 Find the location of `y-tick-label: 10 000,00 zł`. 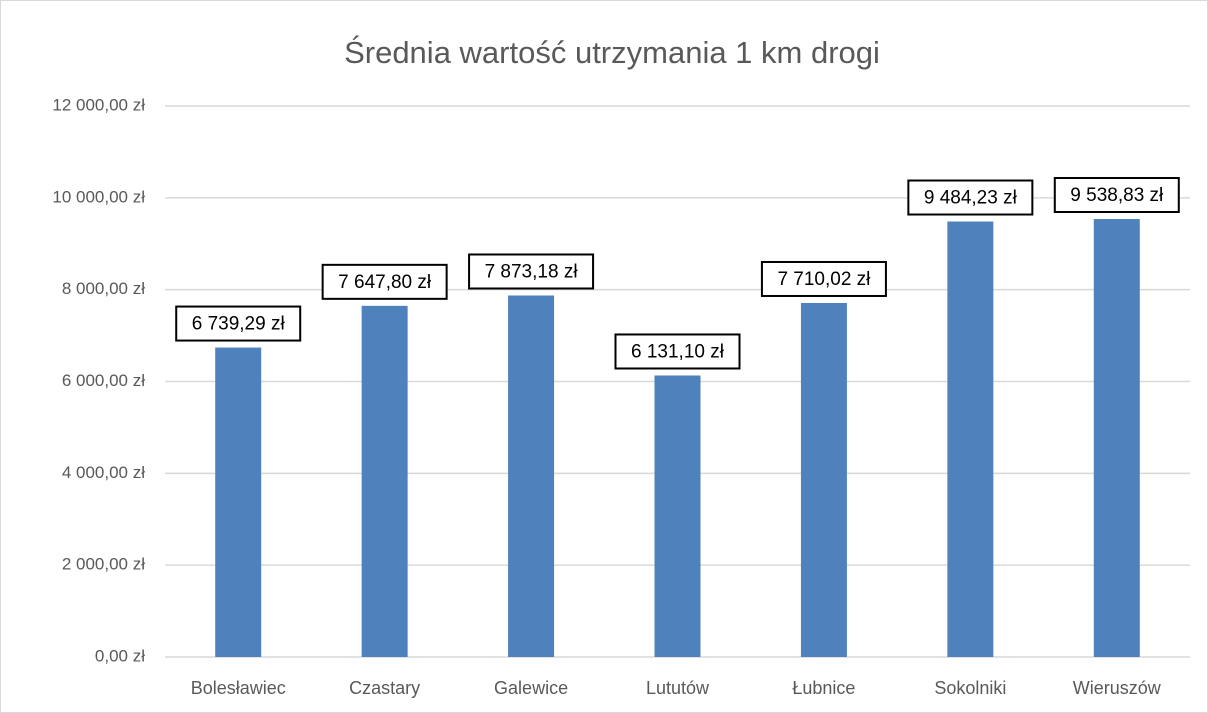

y-tick-label: 10 000,00 zł is located at coordinates (98, 196).